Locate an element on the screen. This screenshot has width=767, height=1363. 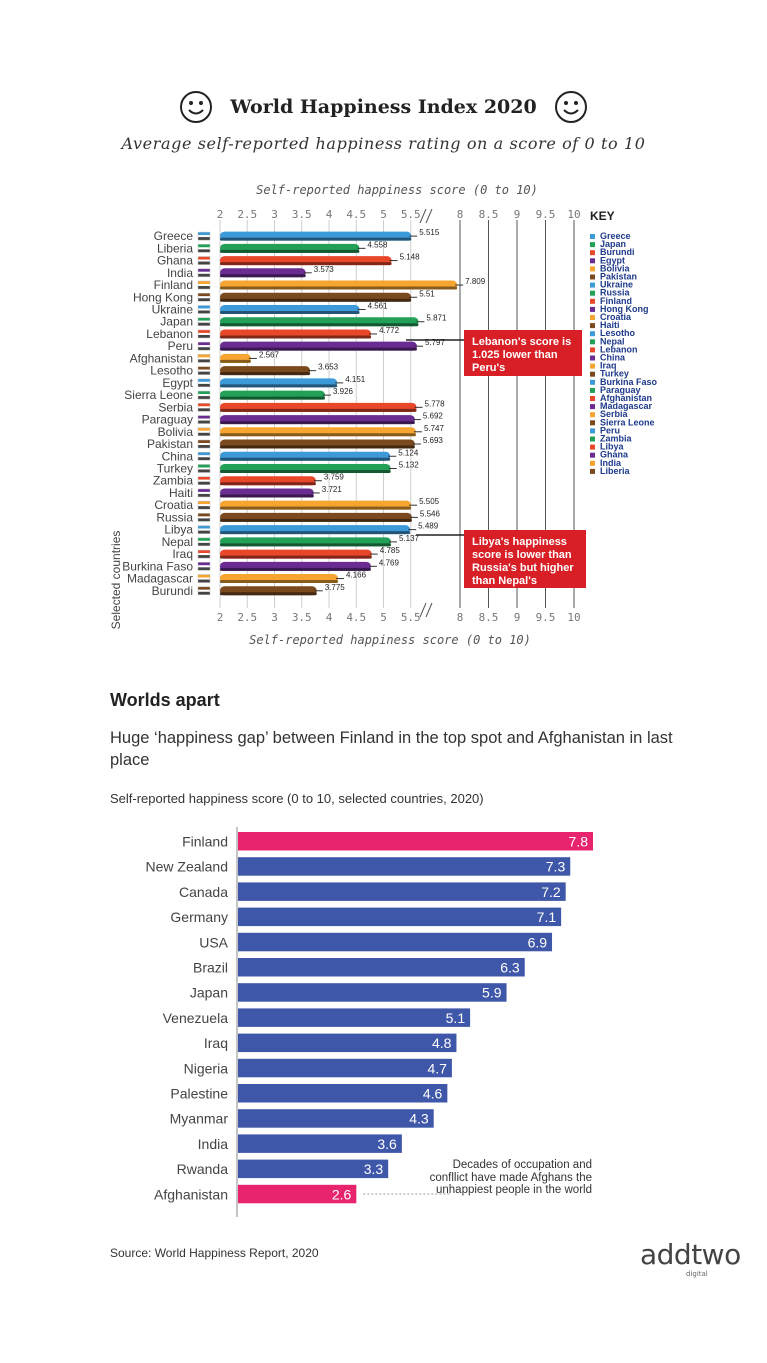
x-tick-bottom: 8 is located at coordinates (460, 617).